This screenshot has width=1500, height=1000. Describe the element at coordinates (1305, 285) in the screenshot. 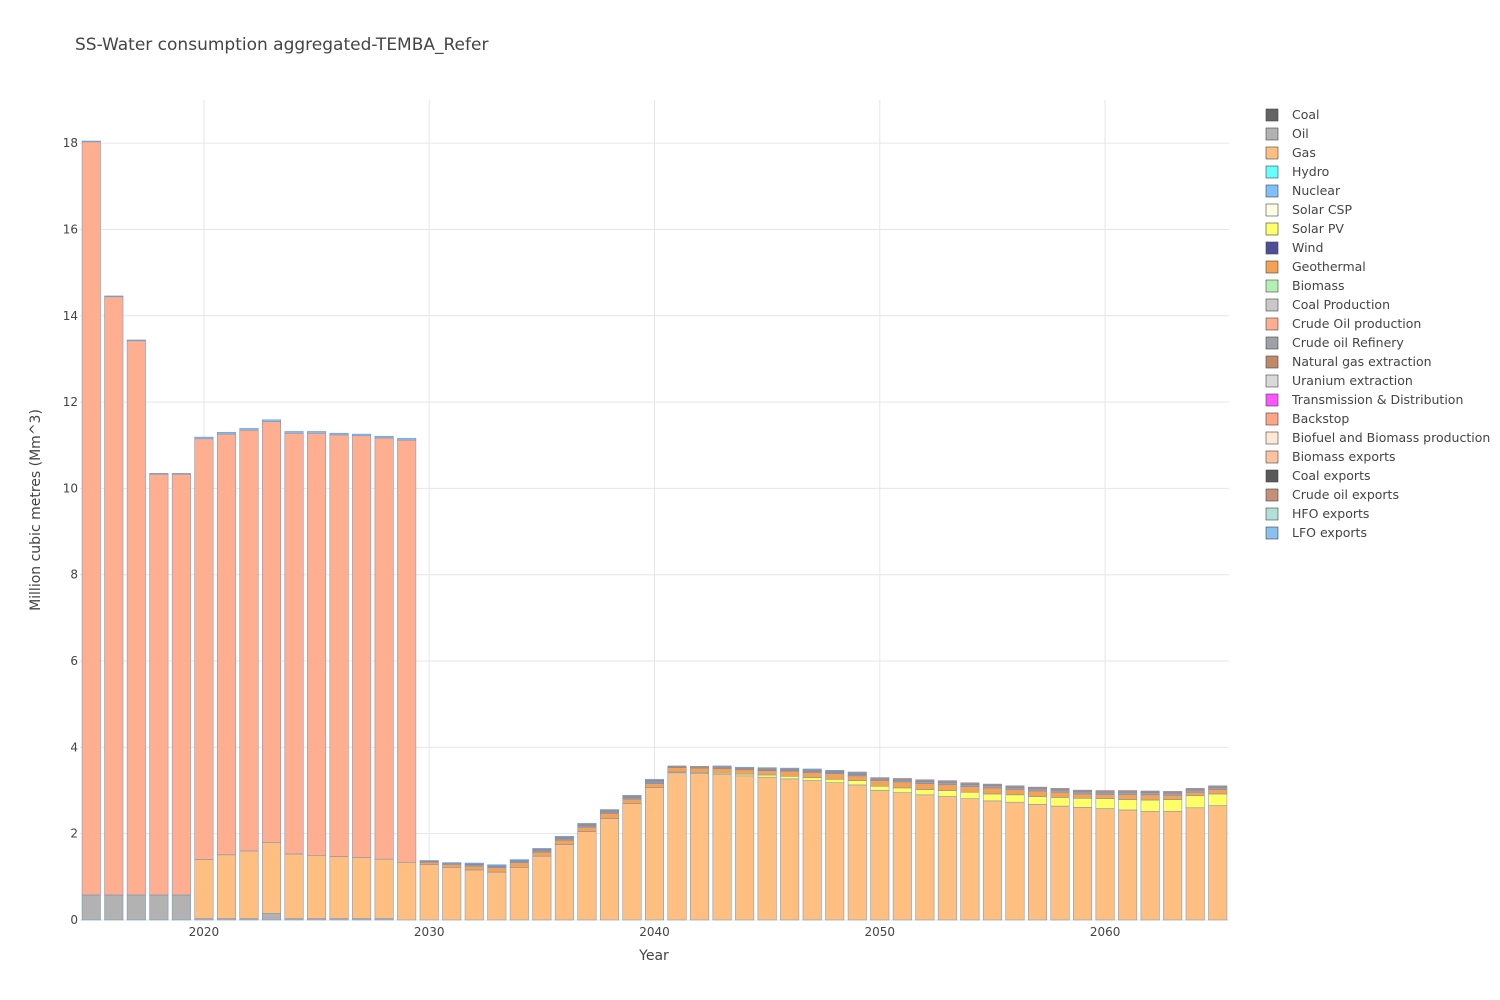

I see `legend-item: Biomass` at that location.